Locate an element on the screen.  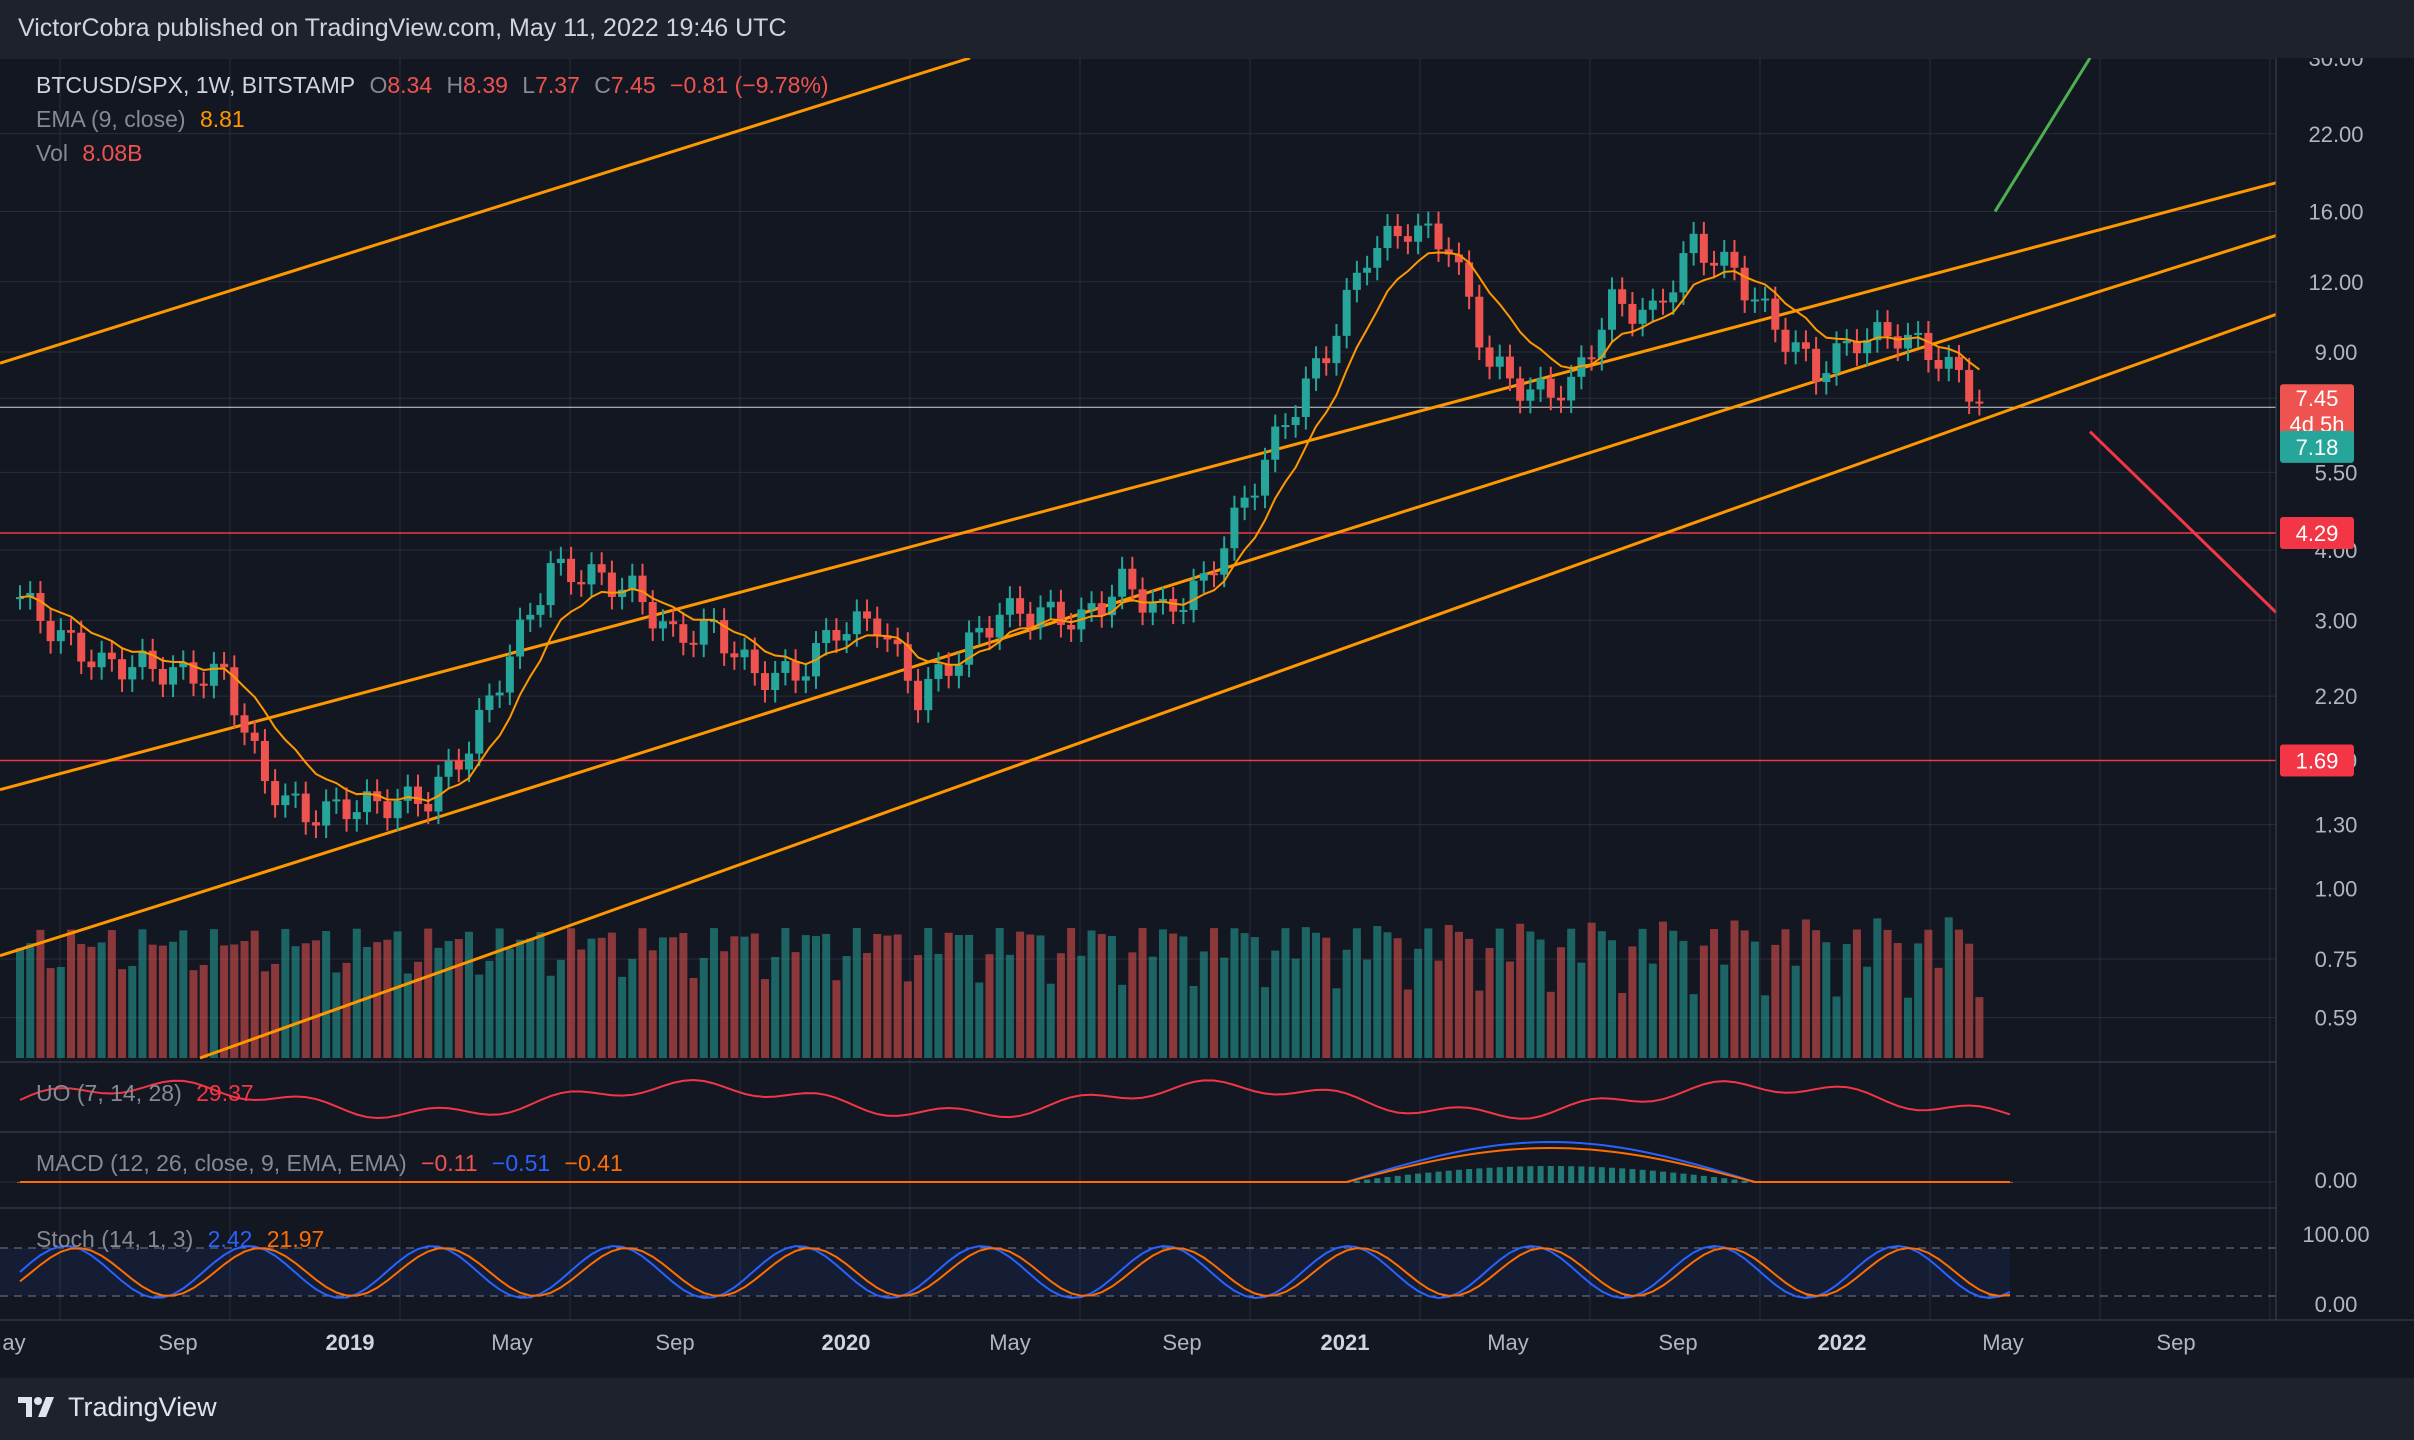
high-value: 8.39 is located at coordinates (485, 85).